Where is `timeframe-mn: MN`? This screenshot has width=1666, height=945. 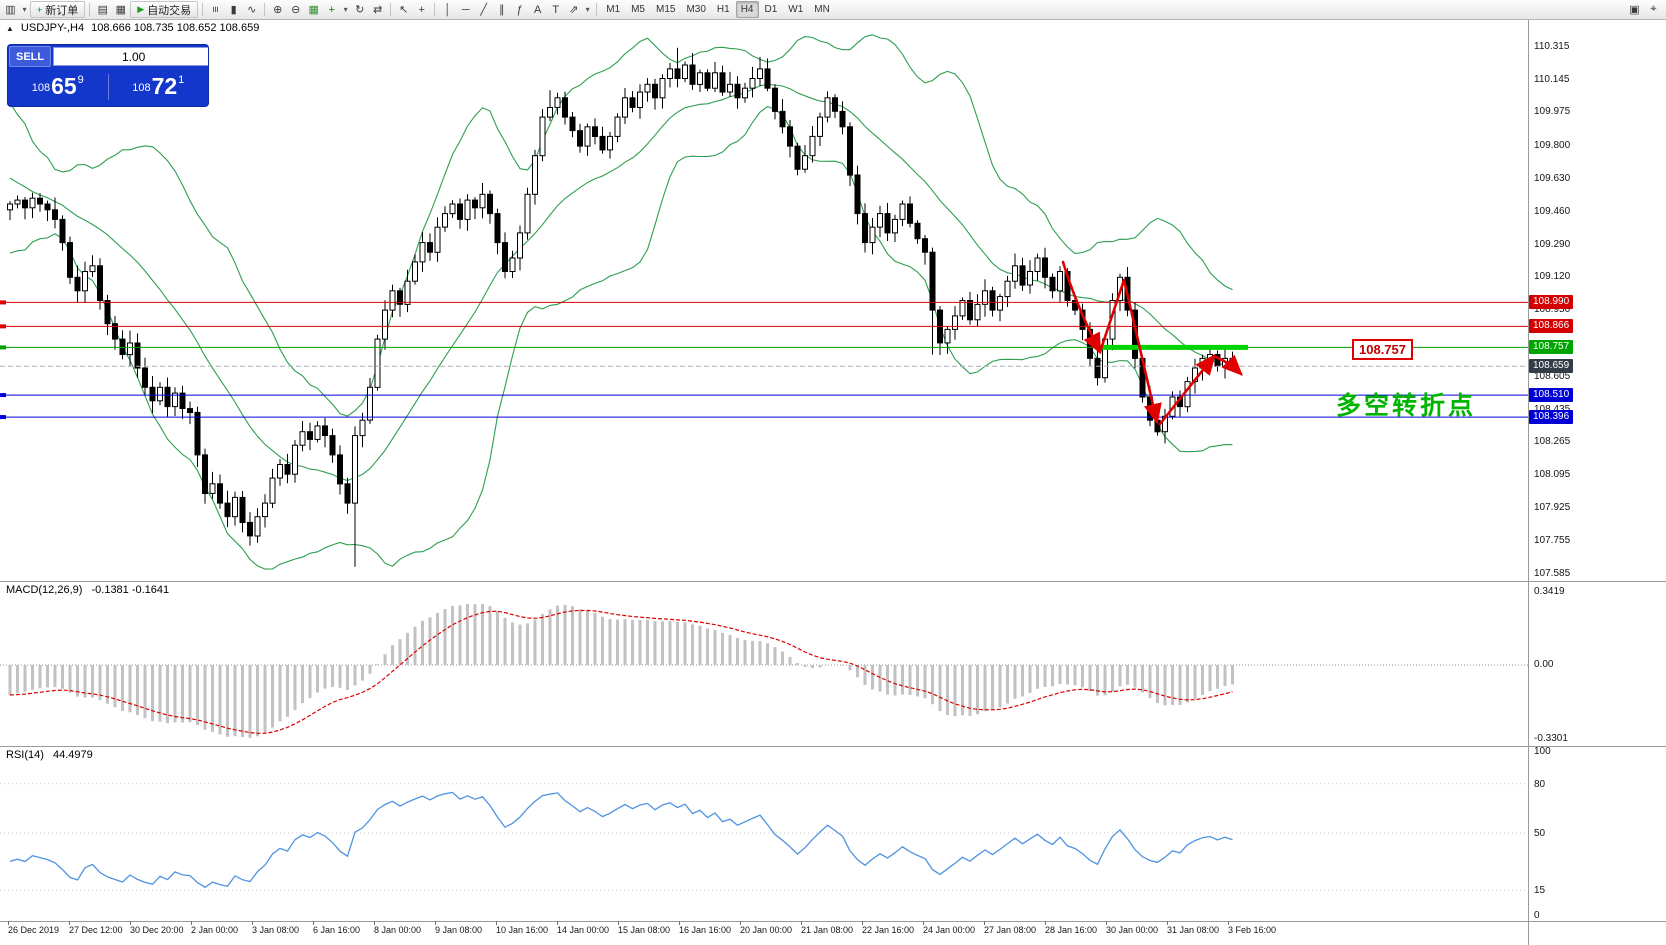 timeframe-mn: MN is located at coordinates (822, 9).